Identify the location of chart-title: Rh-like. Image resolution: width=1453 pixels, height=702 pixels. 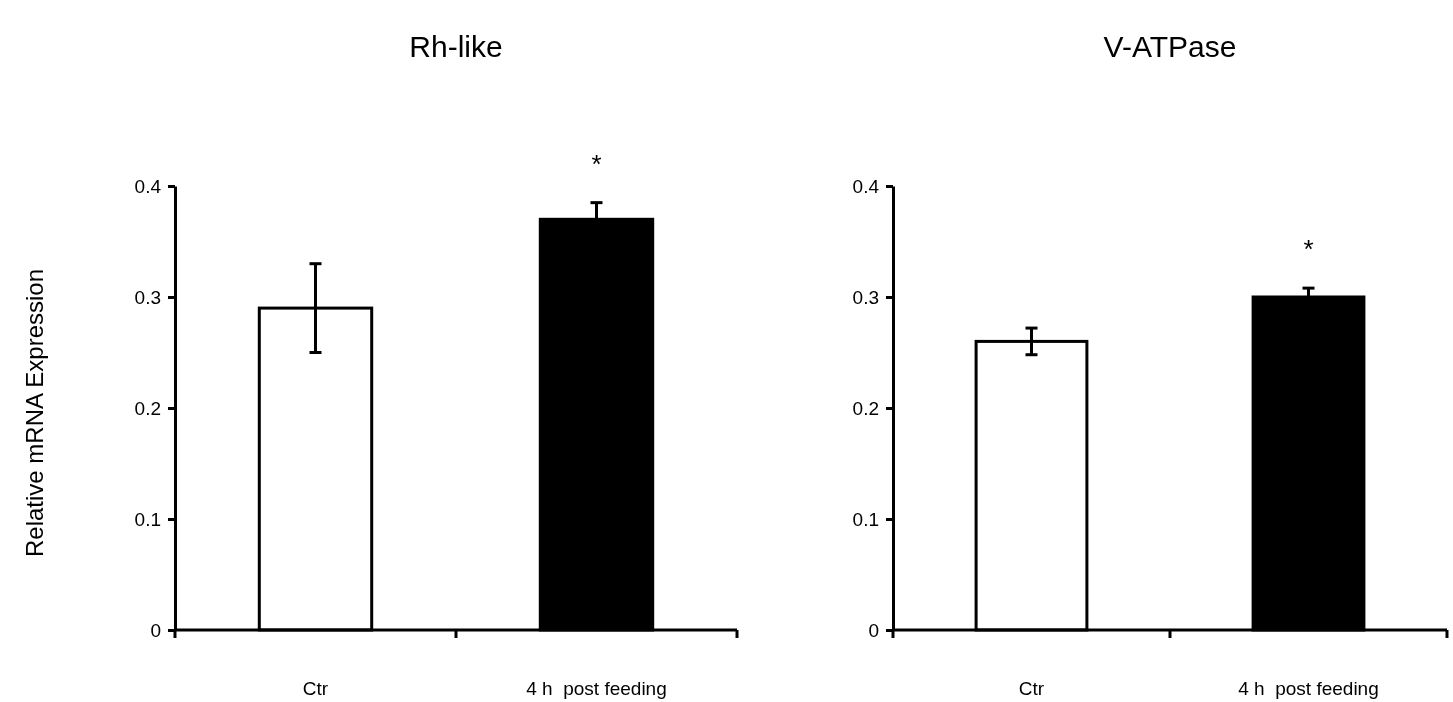
(456, 46).